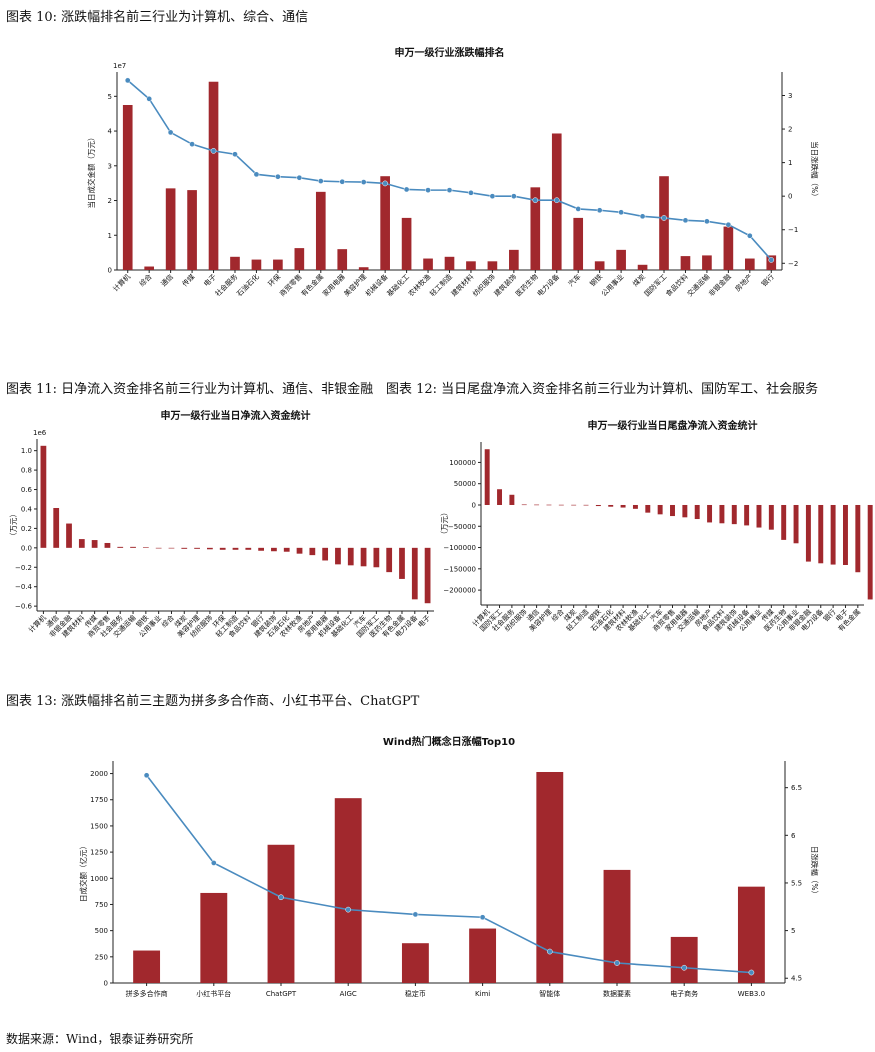 The image size is (875, 1052). What do you see at coordinates (793, 230) in the screenshot?
I see `y2-tick-label: −1` at bounding box center [793, 230].